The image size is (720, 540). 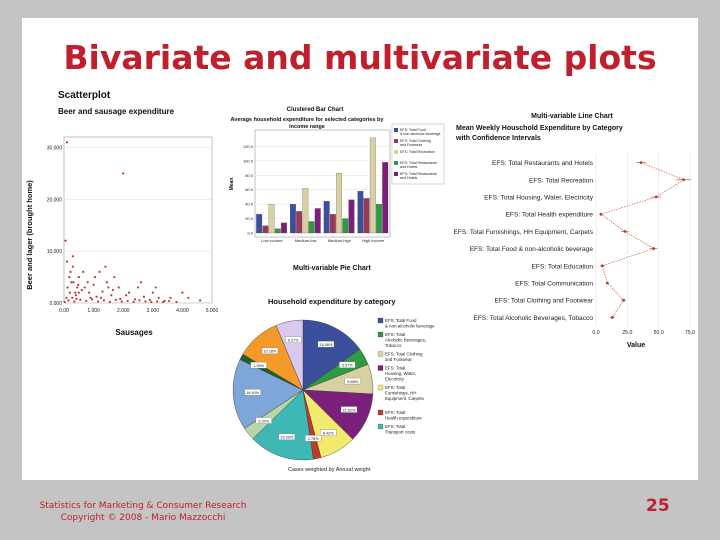 What do you see at coordinates (533, 318) in the screenshot?
I see `line-category-label: EFS: Total Alcoholic Beverages, Tobacco` at bounding box center [533, 318].